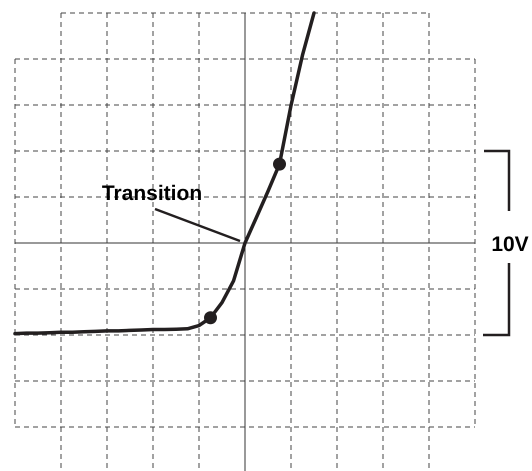  What do you see at coordinates (152, 193) in the screenshot?
I see `annotation: Transition` at bounding box center [152, 193].